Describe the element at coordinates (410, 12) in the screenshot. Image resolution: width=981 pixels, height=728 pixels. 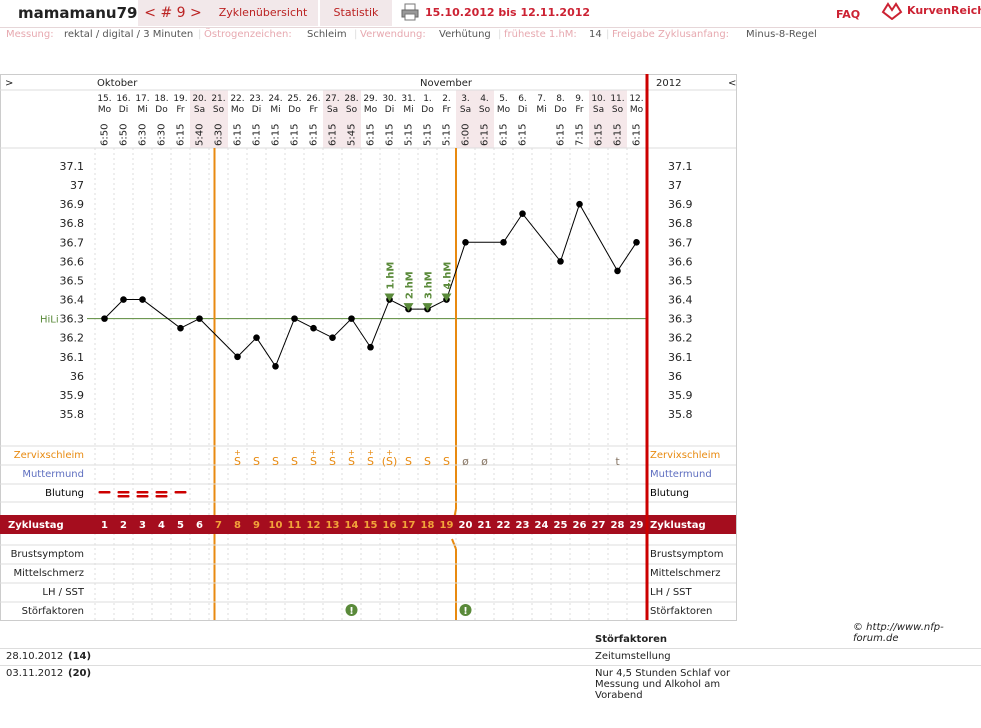
I see `print-icon` at that location.